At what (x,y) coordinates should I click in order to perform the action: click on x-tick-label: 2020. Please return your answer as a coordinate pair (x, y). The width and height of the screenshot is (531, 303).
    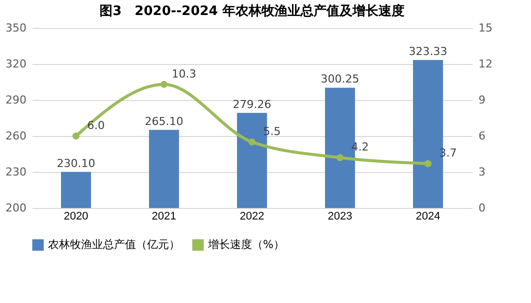
    Looking at the image, I should click on (76, 216).